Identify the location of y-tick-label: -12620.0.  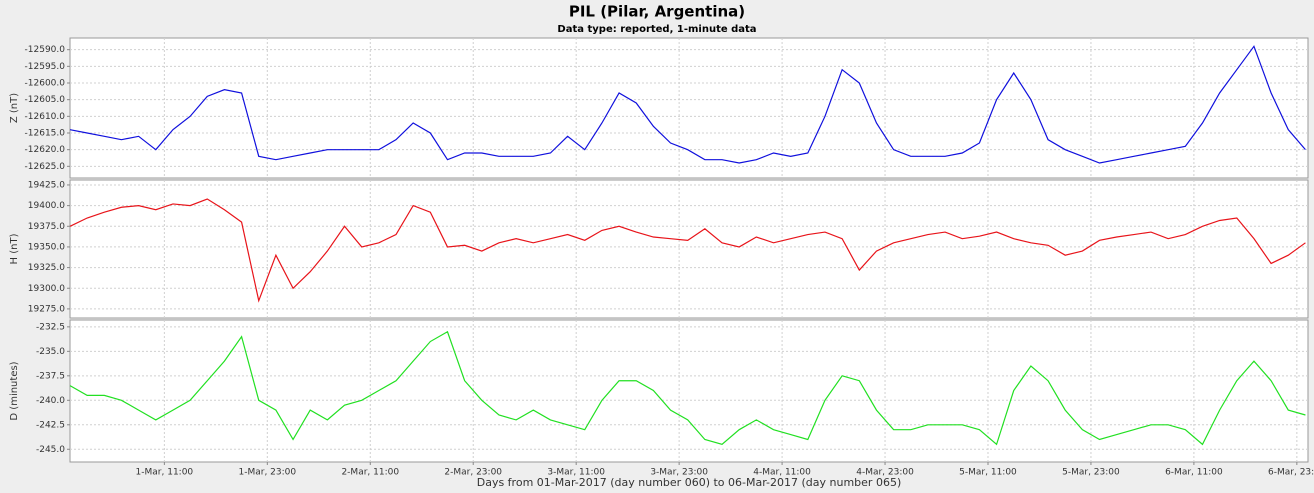
(45, 150).